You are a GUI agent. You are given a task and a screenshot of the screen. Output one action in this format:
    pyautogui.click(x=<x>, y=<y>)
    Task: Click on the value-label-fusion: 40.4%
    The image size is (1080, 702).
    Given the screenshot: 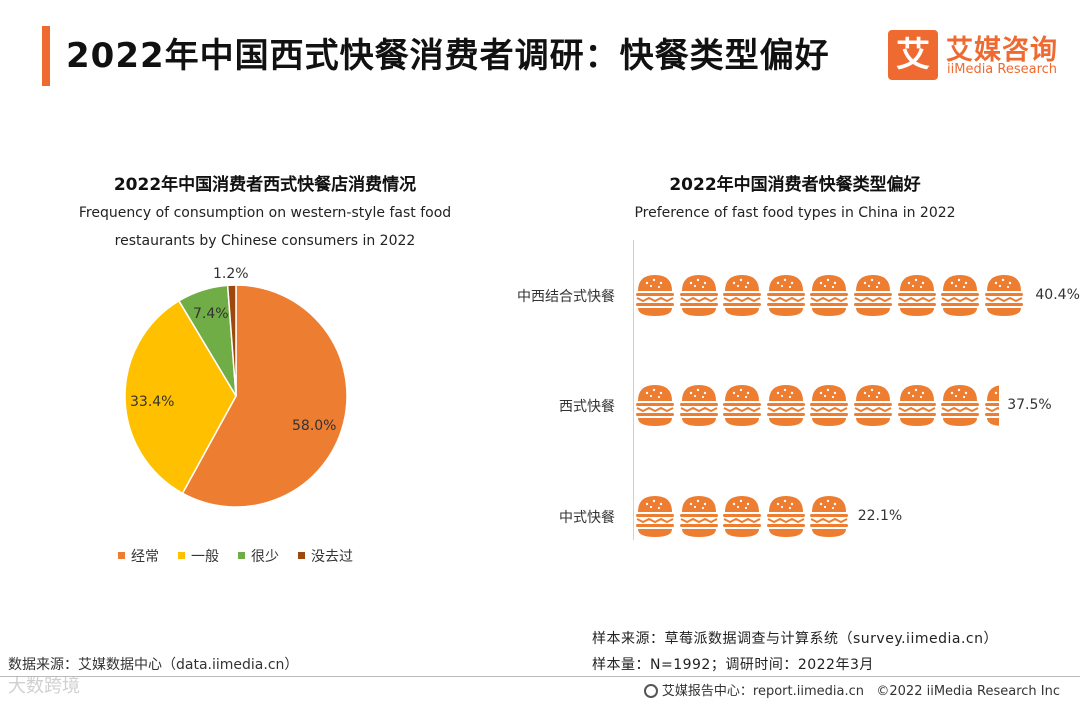 What is the action you would take?
    pyautogui.click(x=1057, y=295)
    